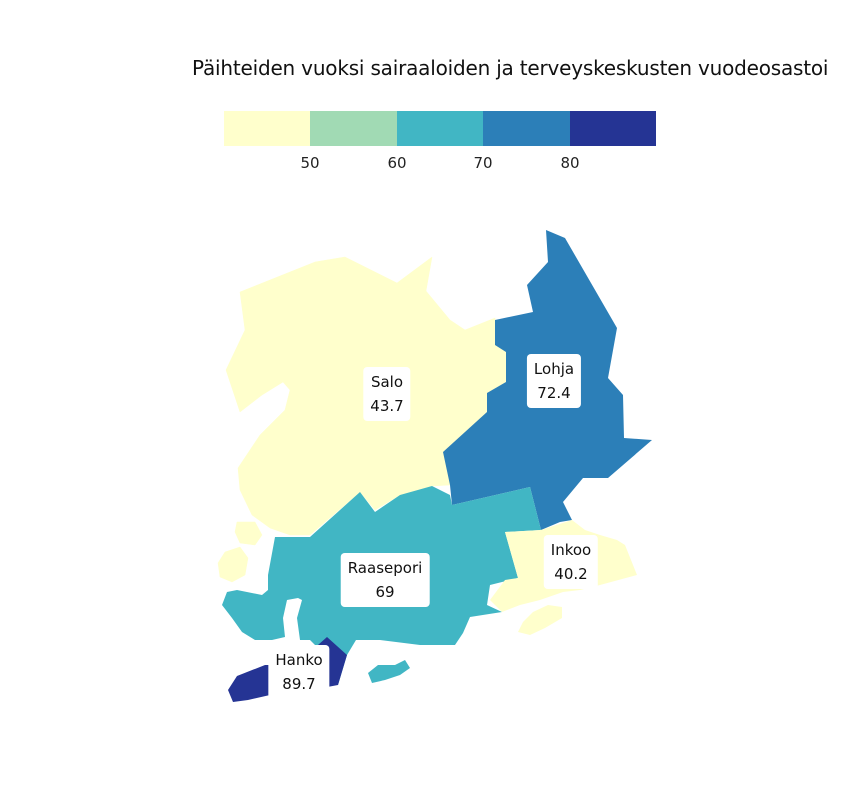 This screenshot has width=864, height=792. What do you see at coordinates (385, 592) in the screenshot?
I see `region-value: 69` at bounding box center [385, 592].